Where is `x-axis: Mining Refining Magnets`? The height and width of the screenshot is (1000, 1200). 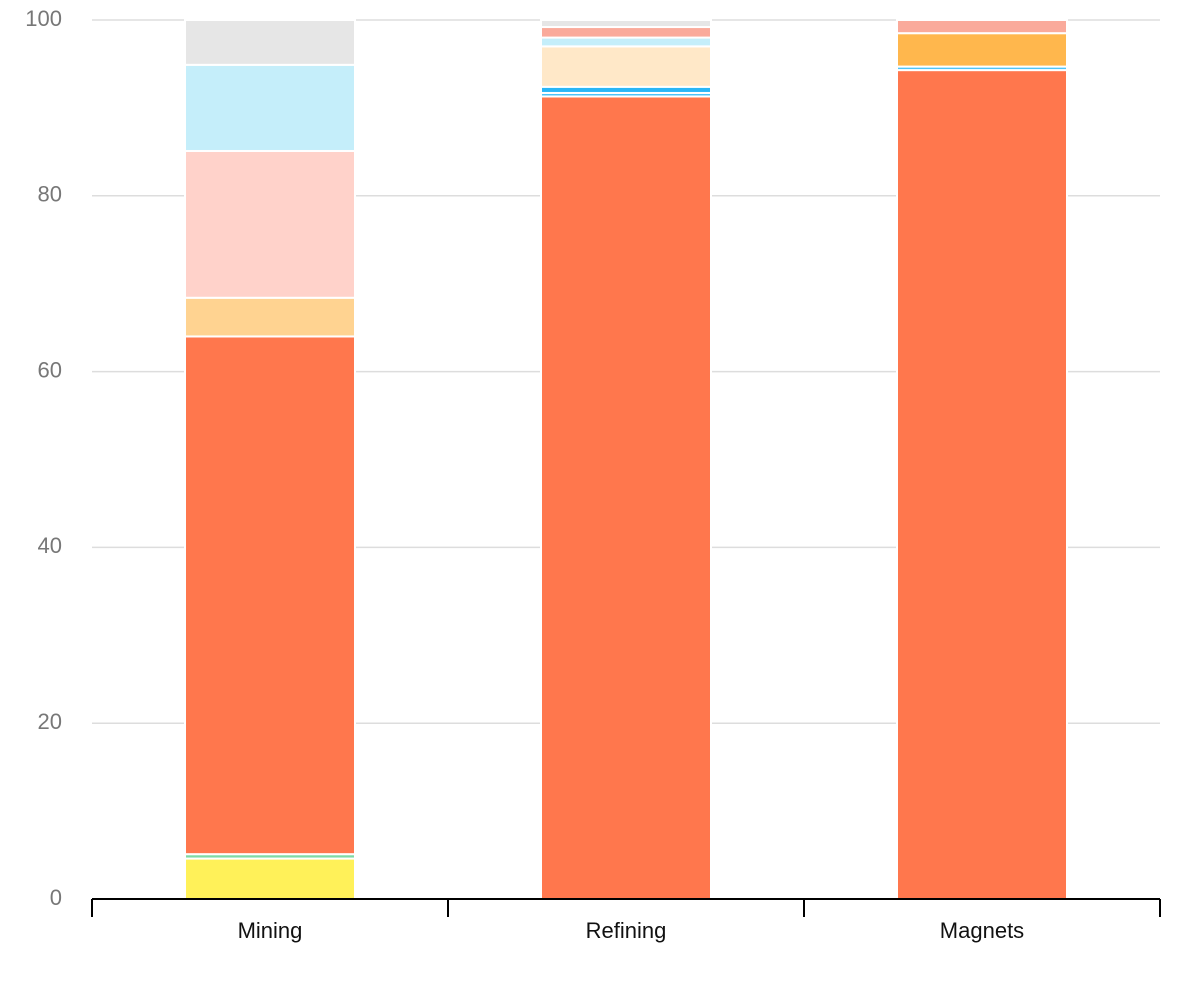 x-axis: Mining Refining Magnets is located at coordinates (626, 920).